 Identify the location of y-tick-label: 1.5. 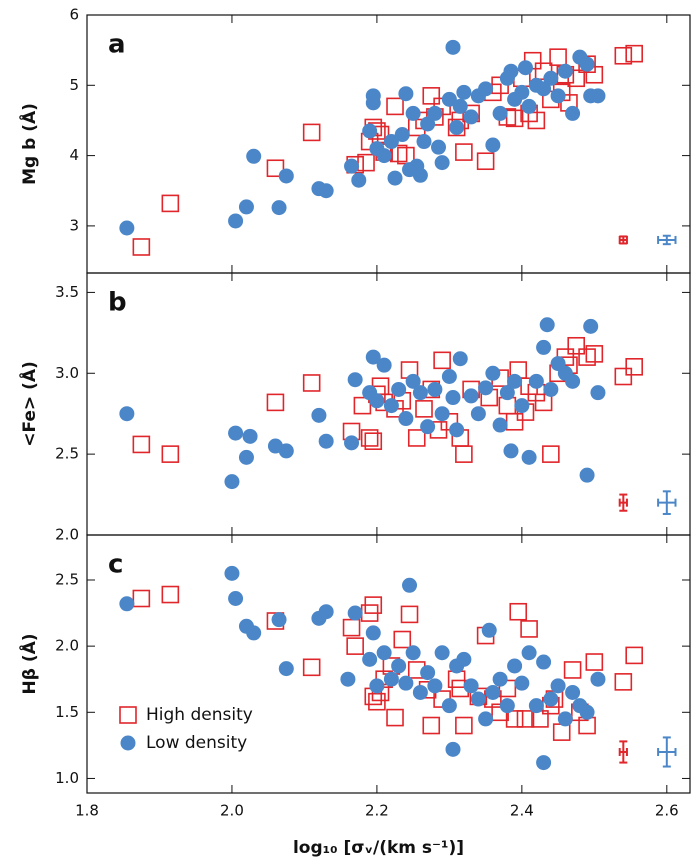
(67, 712).